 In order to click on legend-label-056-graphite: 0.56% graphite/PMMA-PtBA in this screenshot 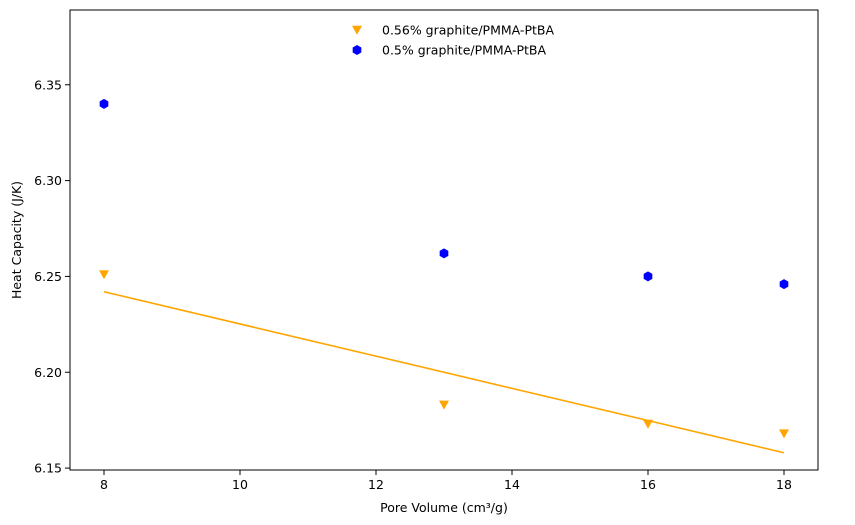, I will do `click(468, 30)`.